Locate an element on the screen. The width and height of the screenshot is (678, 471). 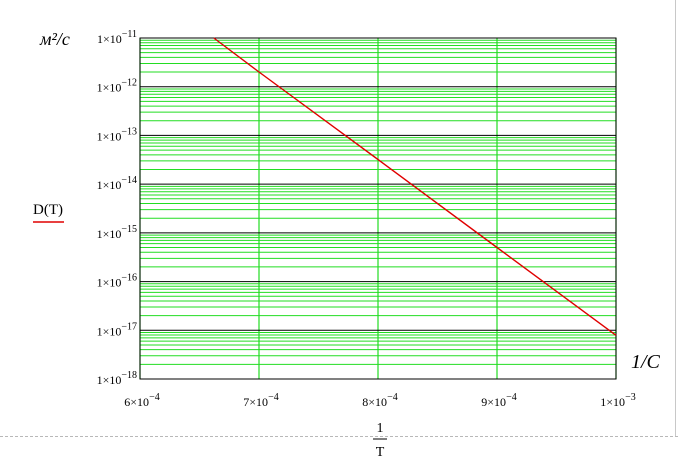
y-tick-label: 1×10⁻¹⁴ is located at coordinates (117, 183).